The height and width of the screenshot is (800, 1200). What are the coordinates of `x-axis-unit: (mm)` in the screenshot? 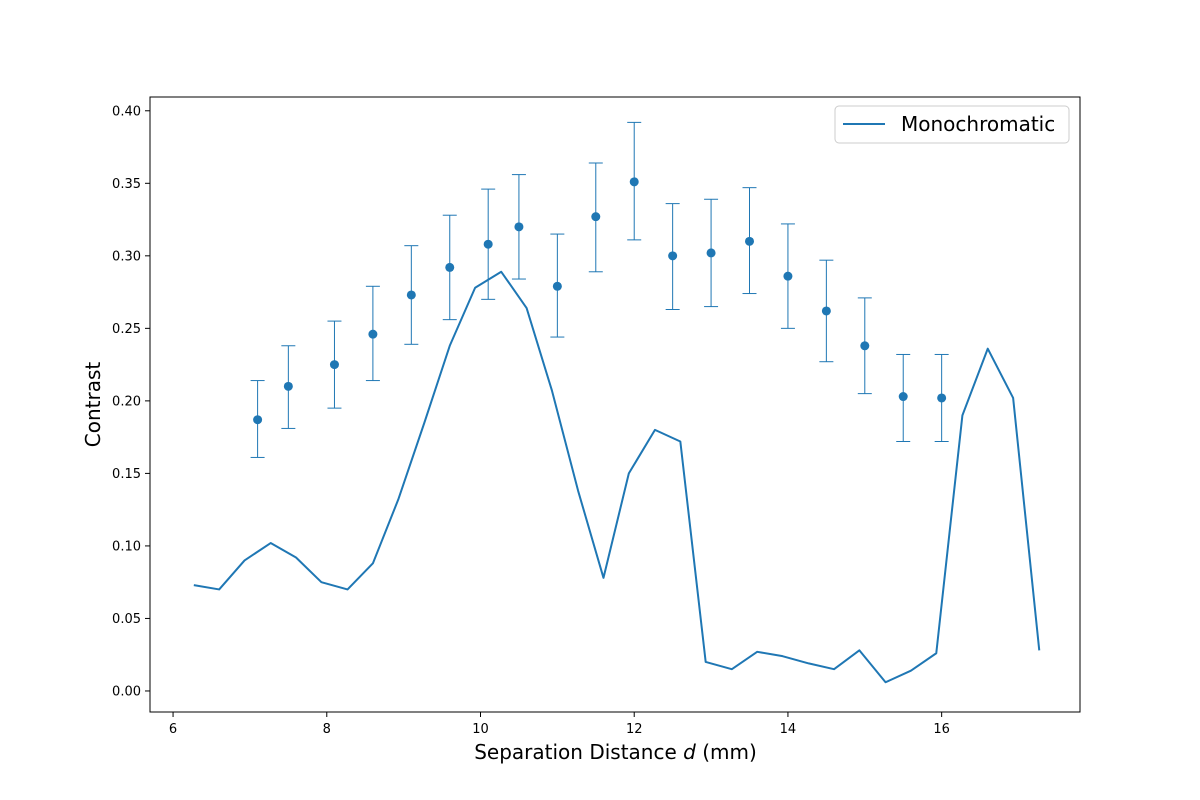 It's located at (729, 752).